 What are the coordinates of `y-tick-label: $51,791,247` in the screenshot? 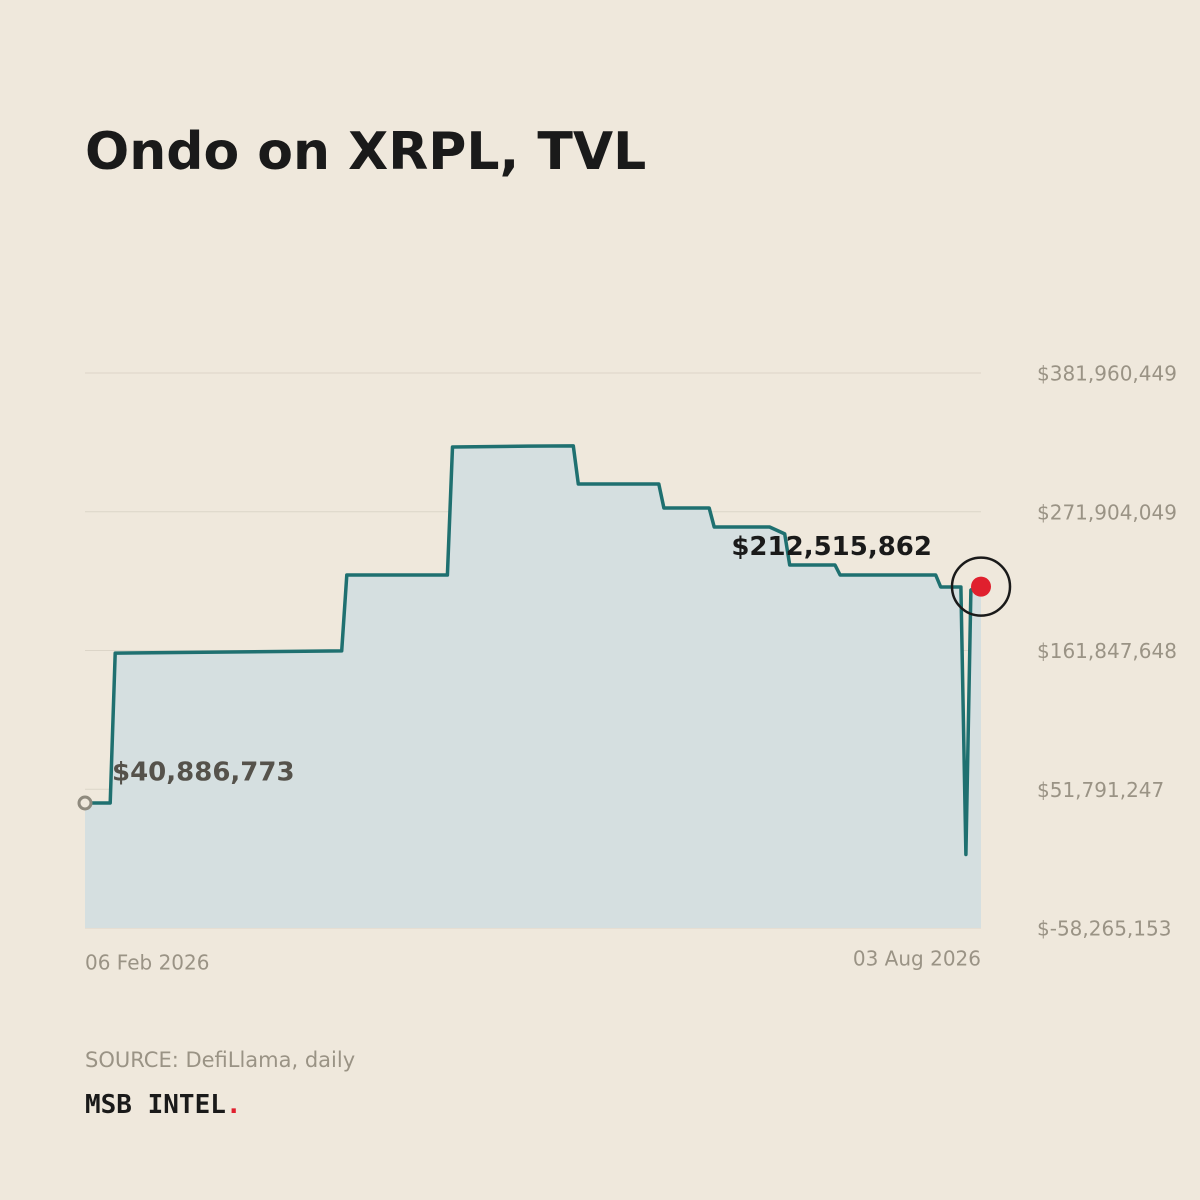 It's located at (1100, 790).